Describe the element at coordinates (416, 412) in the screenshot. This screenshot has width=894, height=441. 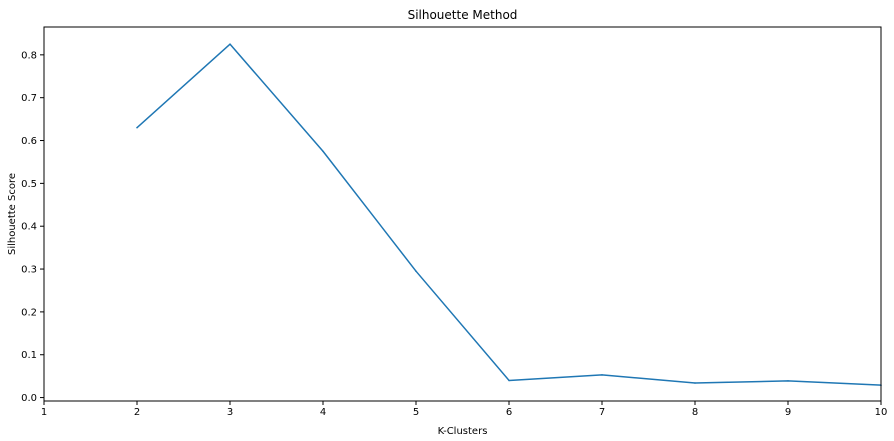
I see `x-tick-label: 5` at that location.